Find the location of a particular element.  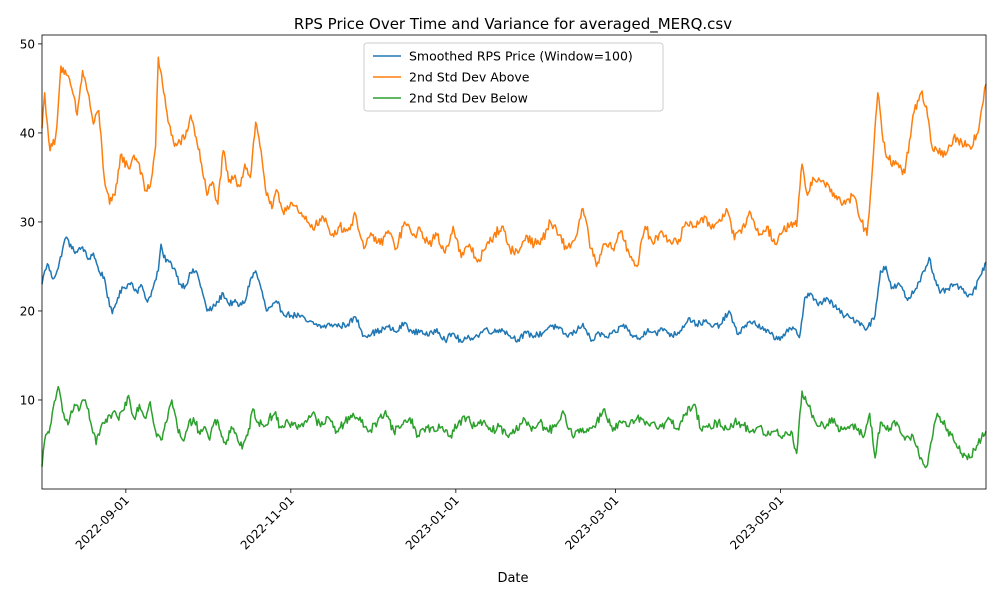

y-tick-label: 30 is located at coordinates (27, 222).